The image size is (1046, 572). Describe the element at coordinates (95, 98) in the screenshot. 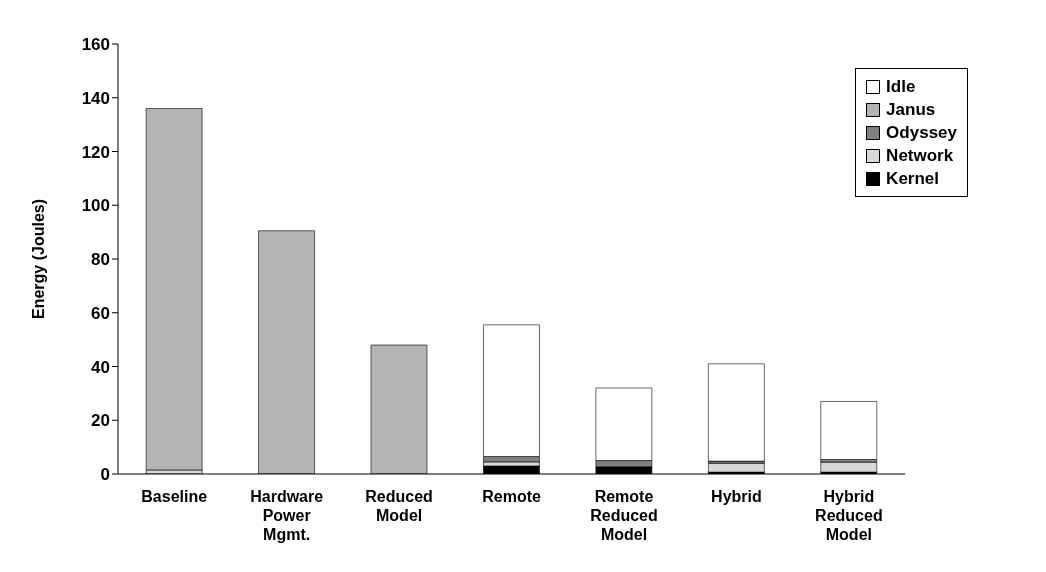

I see `y-tick-label: 140` at that location.